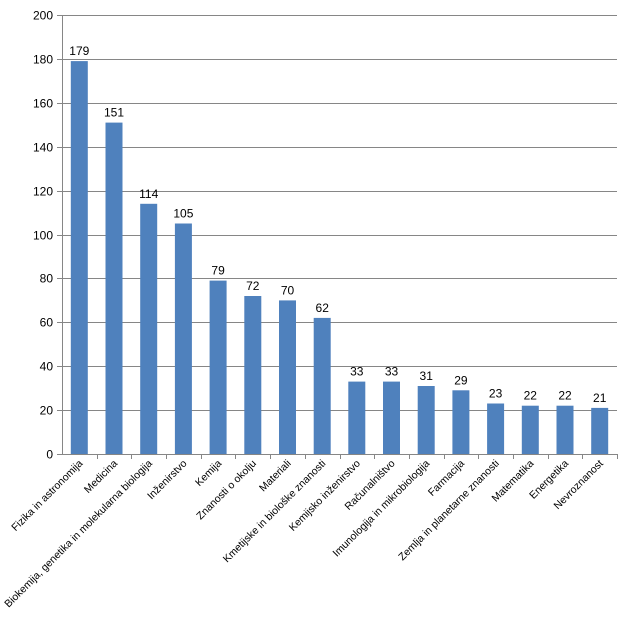 Image resolution: width=635 pixels, height=624 pixels. Describe the element at coordinates (600, 398) in the screenshot. I see `data-label: 21` at that location.